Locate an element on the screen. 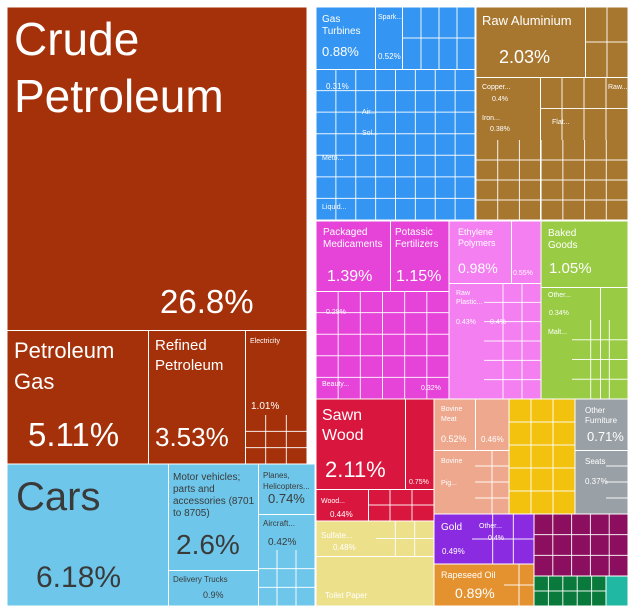  planes-helicopters-name-label: Planes, is located at coordinates (276, 475).